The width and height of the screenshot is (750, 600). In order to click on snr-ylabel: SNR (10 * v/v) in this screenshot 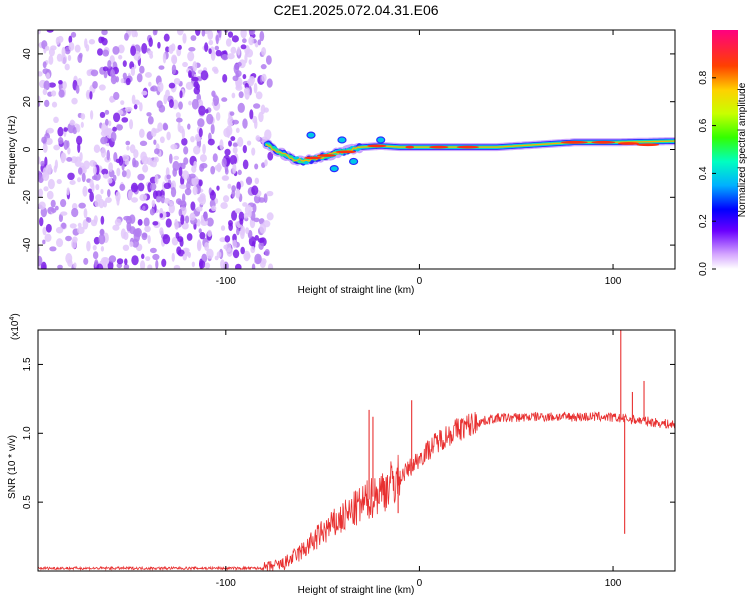, I will do `click(12, 467)`.